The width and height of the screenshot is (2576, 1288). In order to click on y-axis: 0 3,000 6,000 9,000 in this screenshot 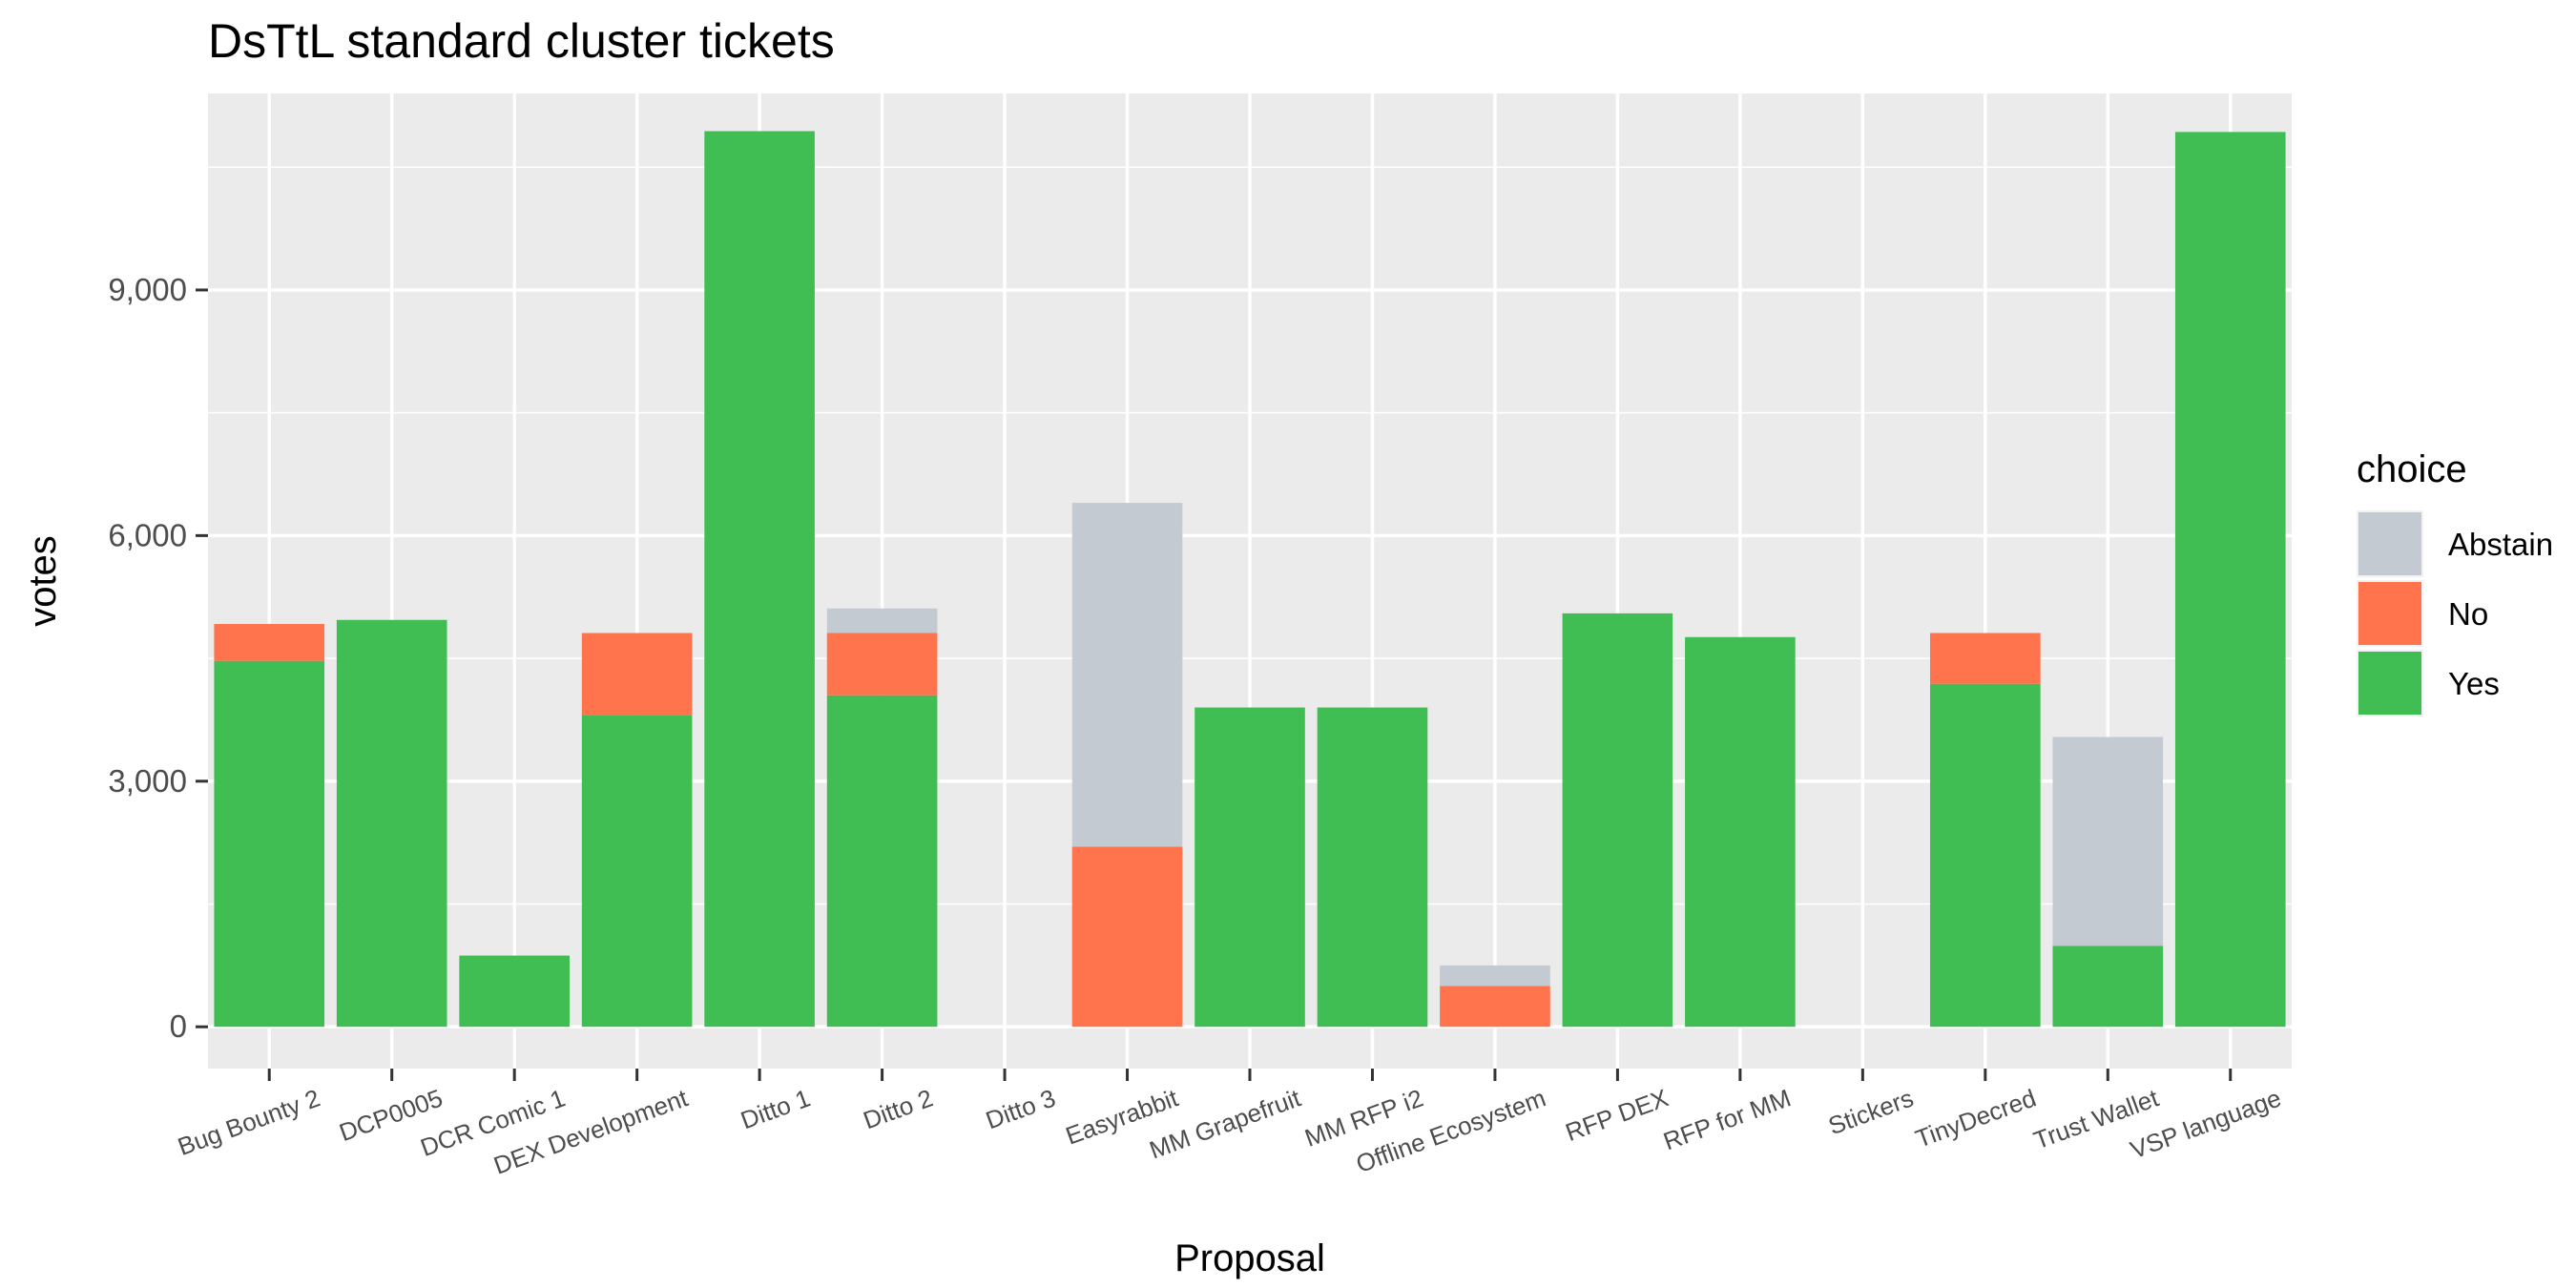, I will do `click(158, 658)`.